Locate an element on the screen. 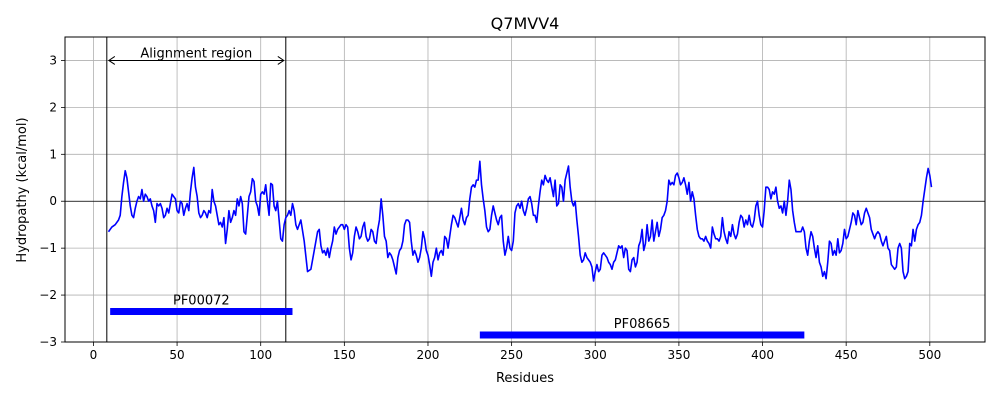 This screenshot has width=1000, height=400. y-tick-label: 1 is located at coordinates (53, 154).